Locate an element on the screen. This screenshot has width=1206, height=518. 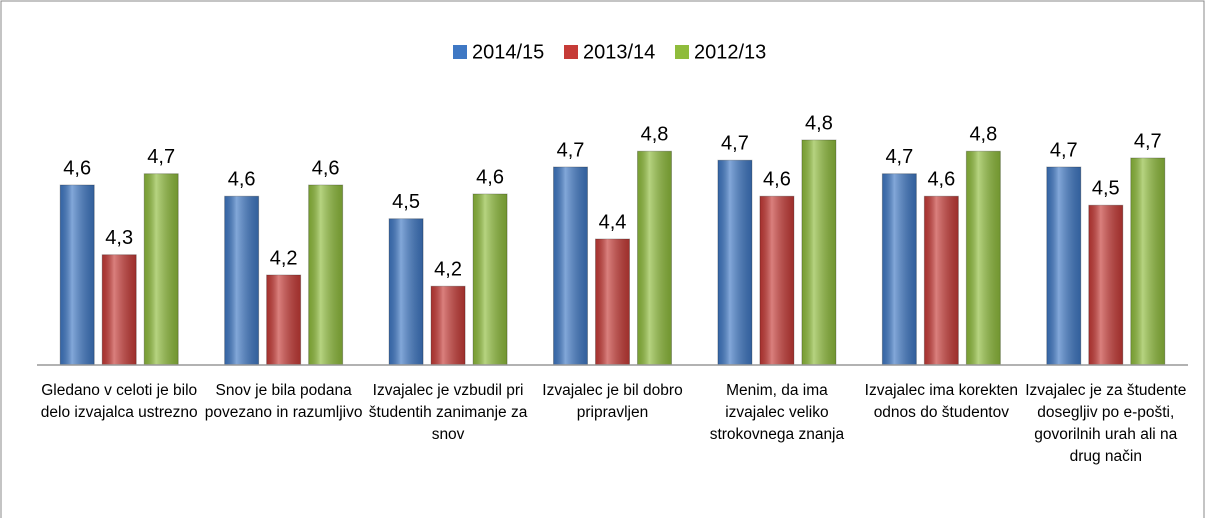
legend-label: 2013/14 is located at coordinates (619, 52).